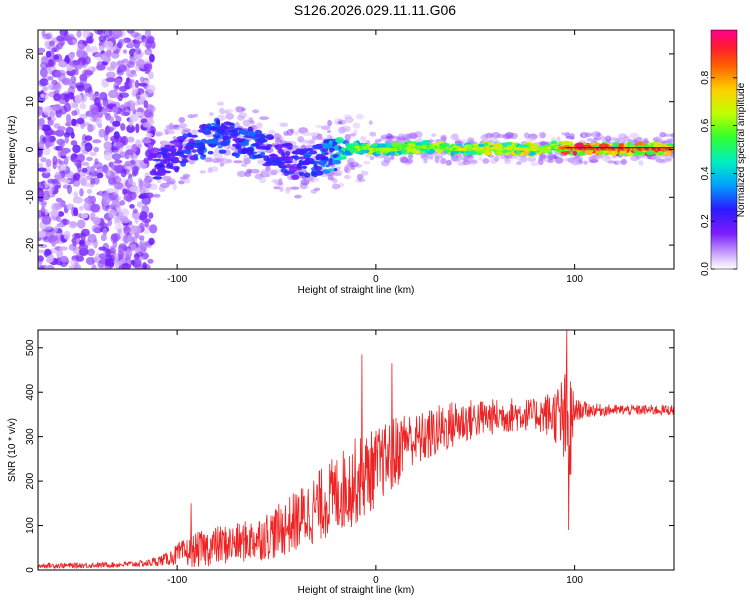  What do you see at coordinates (177, 279) in the screenshot?
I see `spectrogram-x-tick-label: -100` at bounding box center [177, 279].